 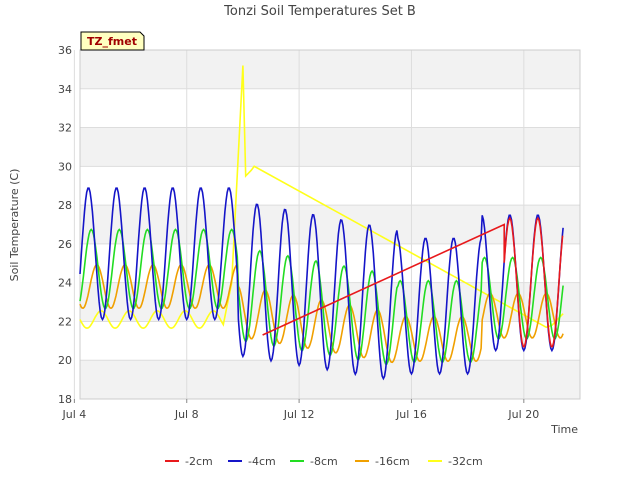 I want to click on site-badge-text: TZ_fmet, so click(x=112, y=41).